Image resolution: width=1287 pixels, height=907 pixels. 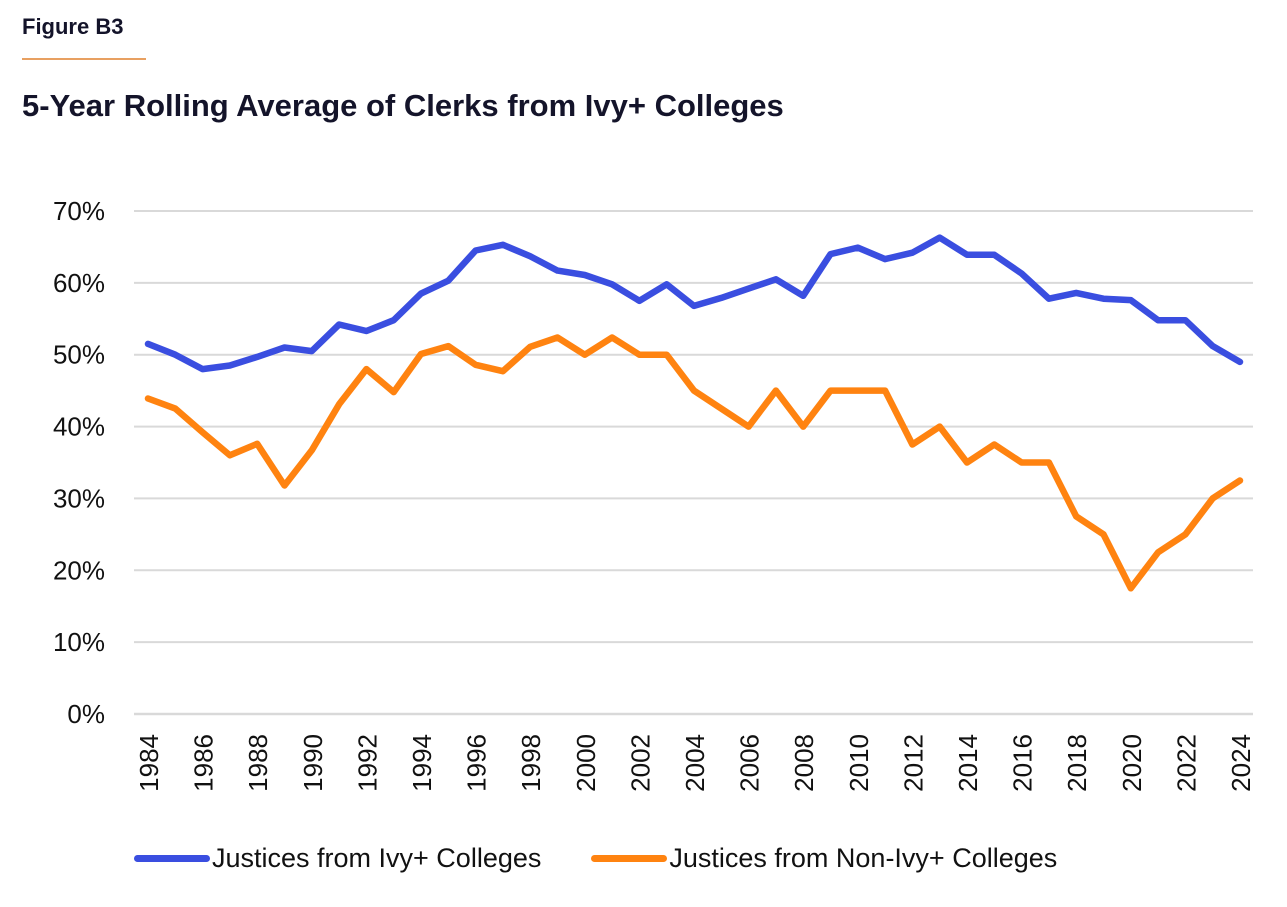 What do you see at coordinates (586, 763) in the screenshot?
I see `x-tick-label: 2000` at bounding box center [586, 763].